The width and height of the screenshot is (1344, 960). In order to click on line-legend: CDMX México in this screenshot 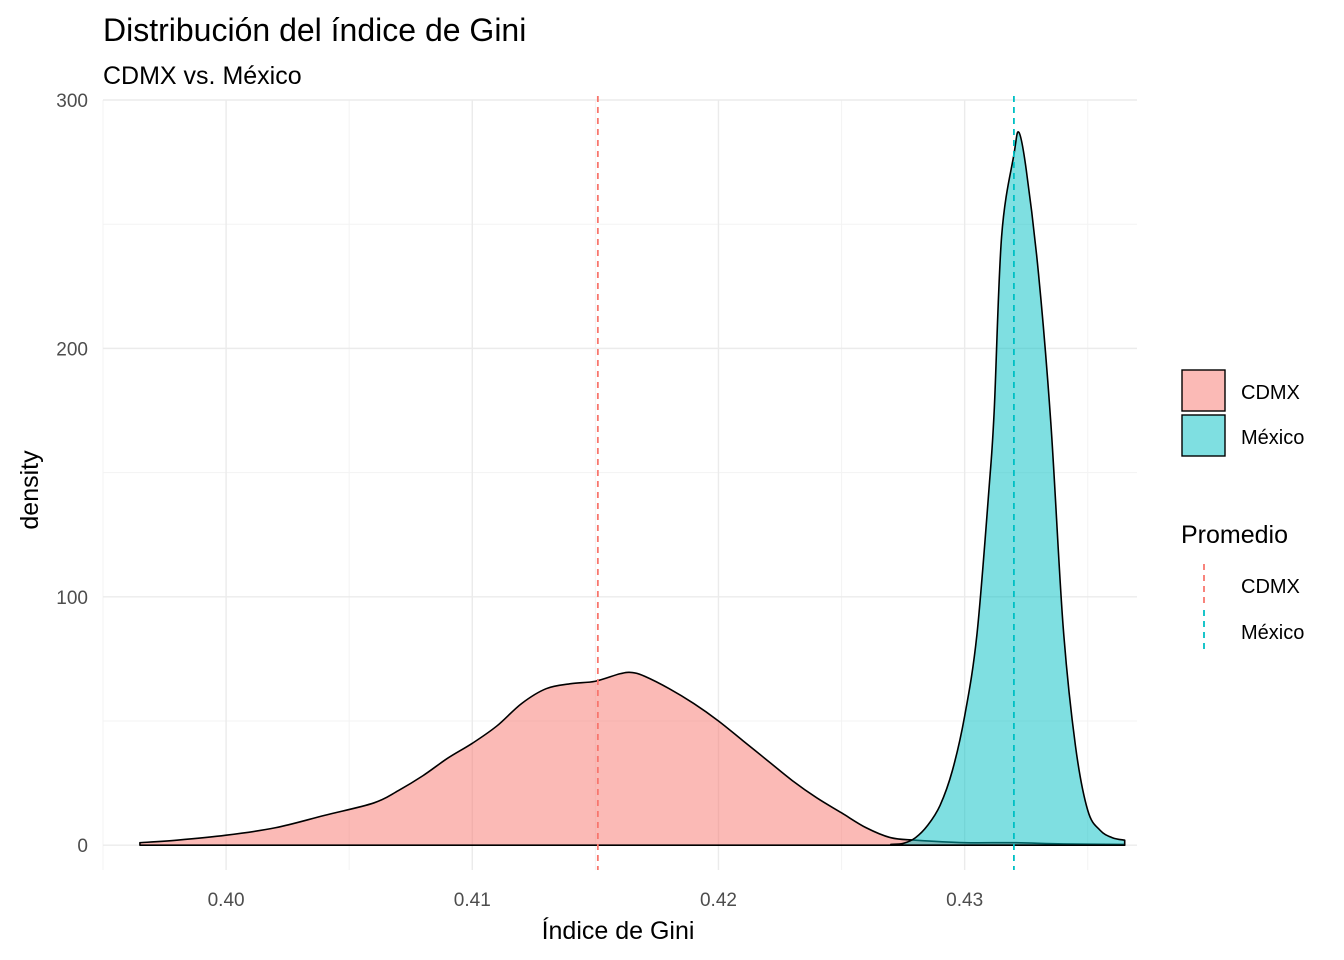, I will do `click(1253, 607)`.